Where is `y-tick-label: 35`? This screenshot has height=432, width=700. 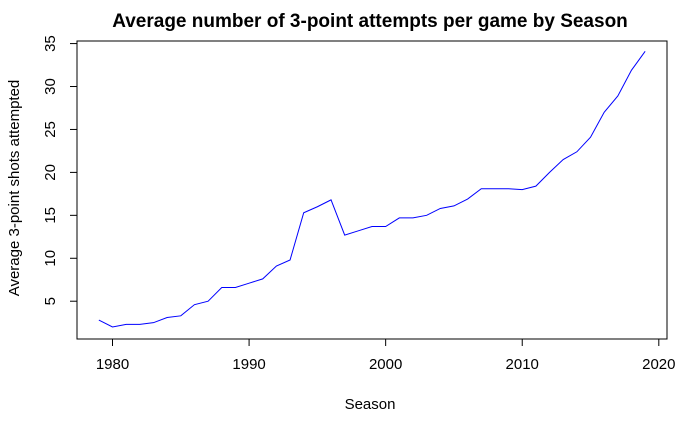
y-tick-label: 35 is located at coordinates (50, 43).